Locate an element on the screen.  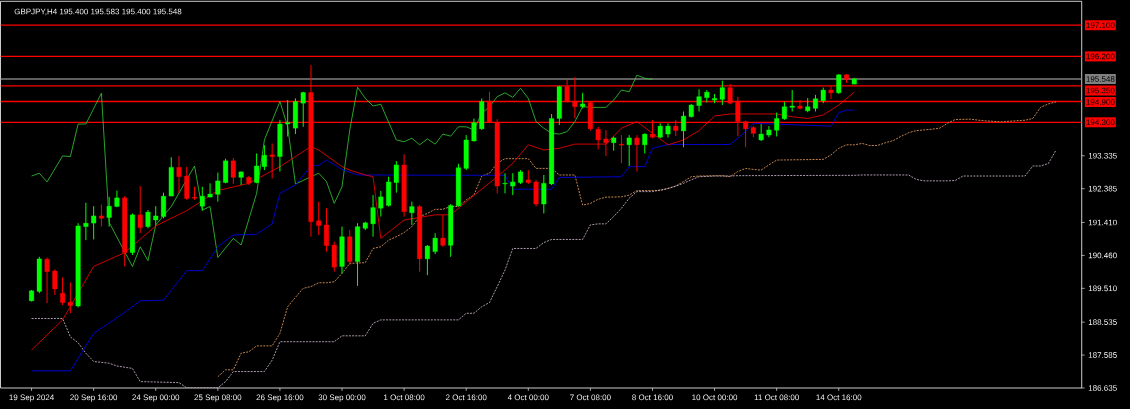
x-tick-label: 10 Oct 00:00 is located at coordinates (715, 397).